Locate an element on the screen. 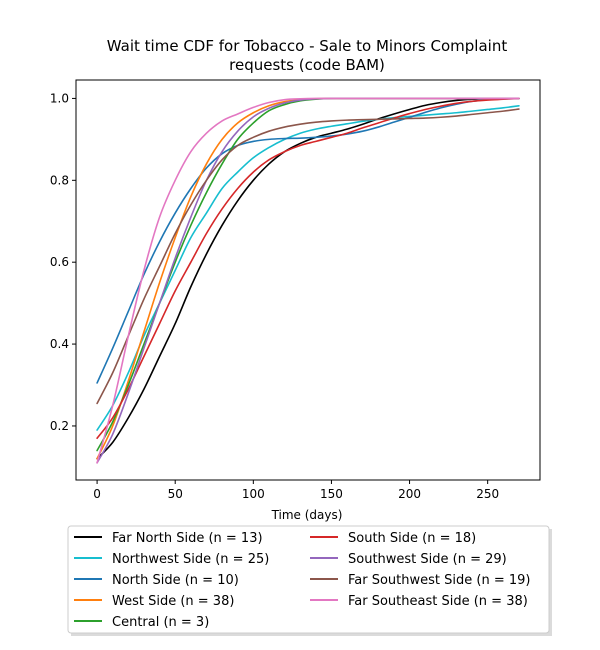 This screenshot has width=600, height=650. y-tick-label: 0.6 is located at coordinates (59, 262).